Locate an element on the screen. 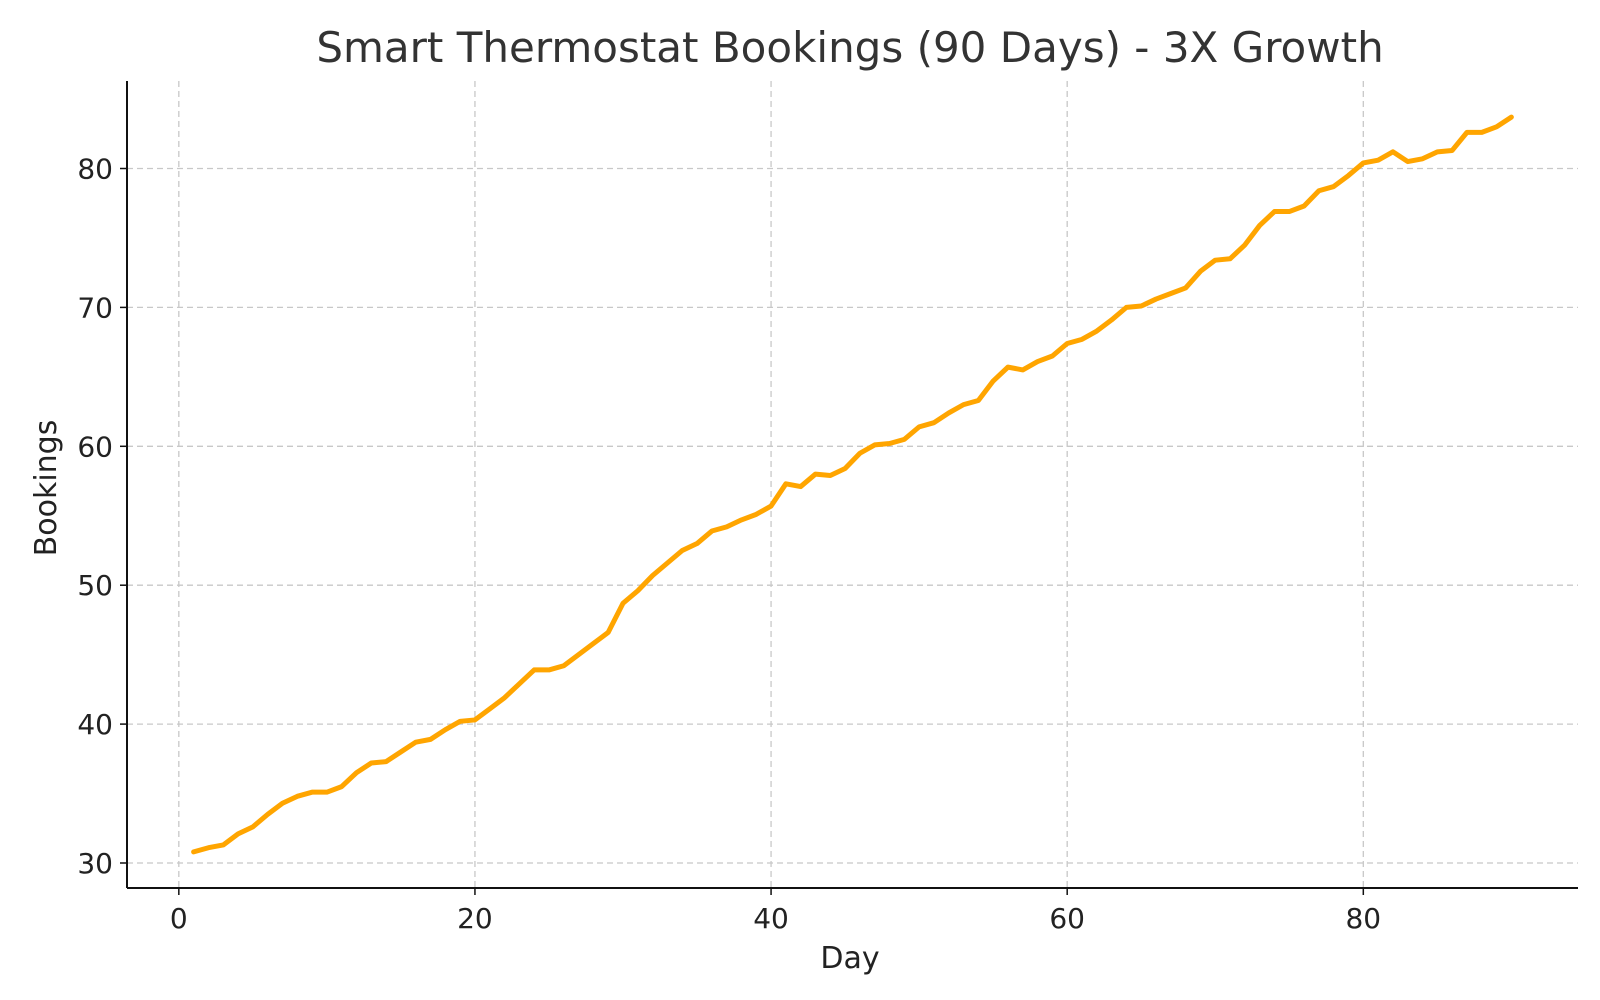 Image resolution: width=1600 pixels, height=1000 pixels. y-tick-label: 60 is located at coordinates (95, 446).